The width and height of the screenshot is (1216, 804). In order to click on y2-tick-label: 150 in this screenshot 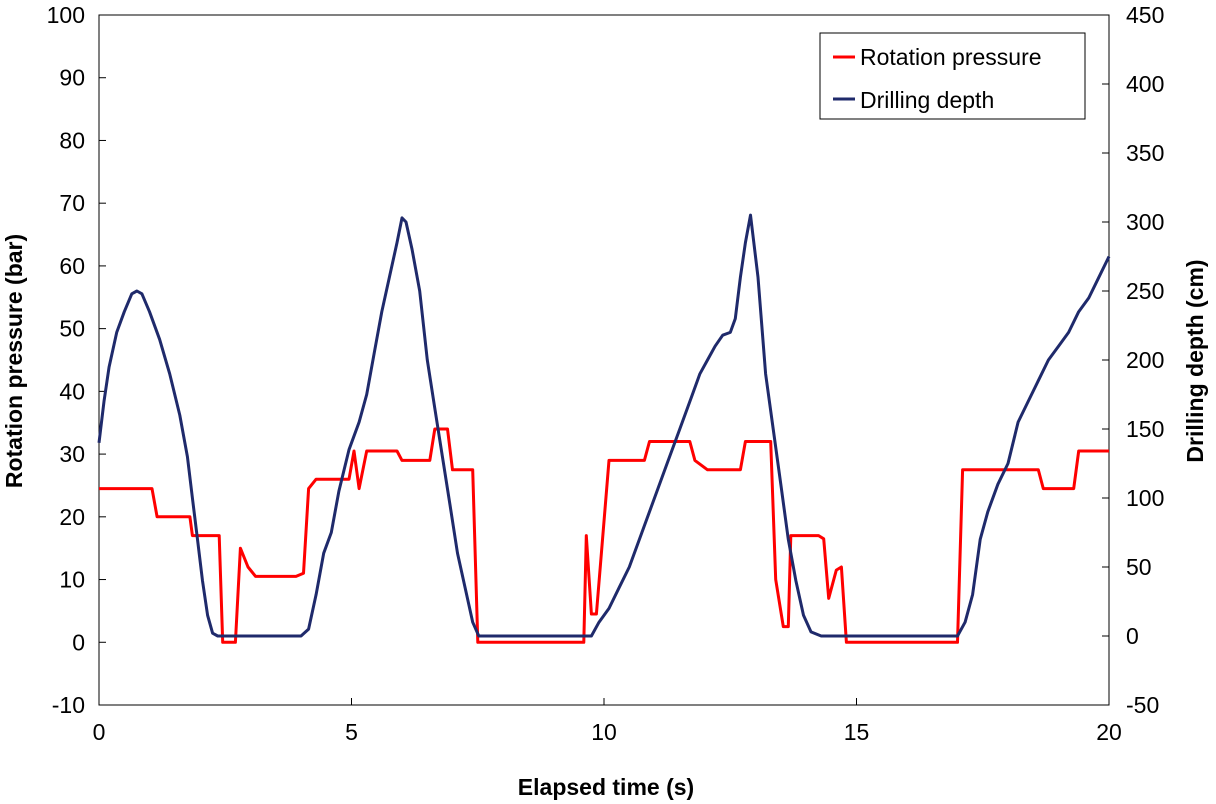, I will do `click(1145, 429)`.